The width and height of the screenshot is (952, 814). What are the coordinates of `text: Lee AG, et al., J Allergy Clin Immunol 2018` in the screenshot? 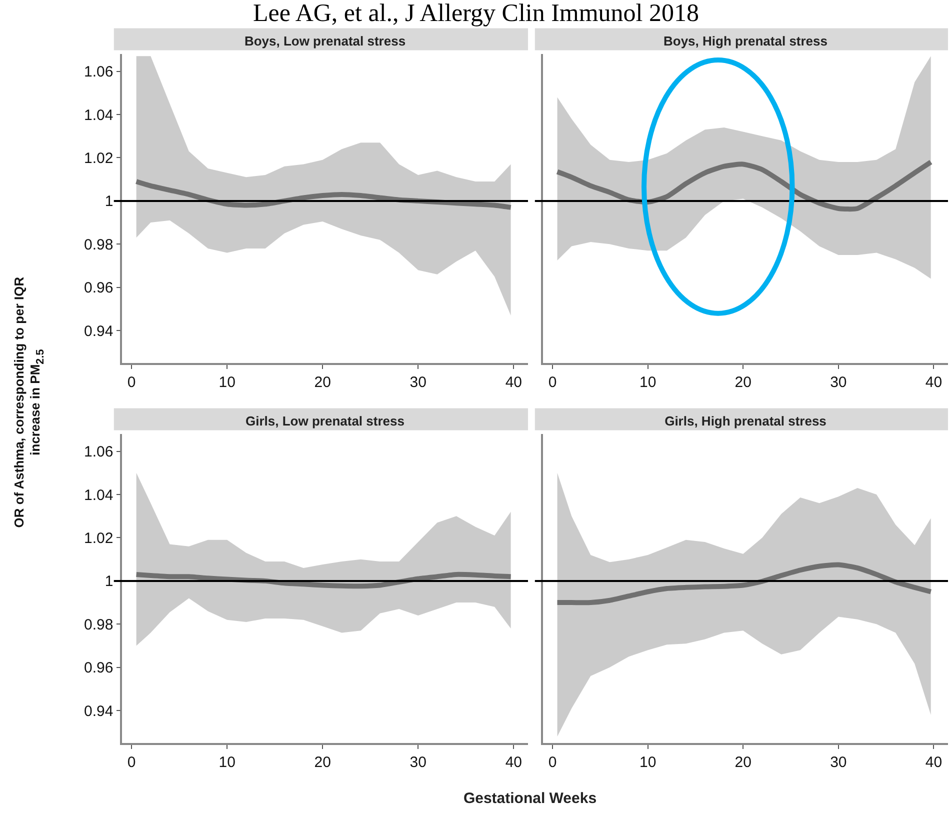 It's located at (476, 14).